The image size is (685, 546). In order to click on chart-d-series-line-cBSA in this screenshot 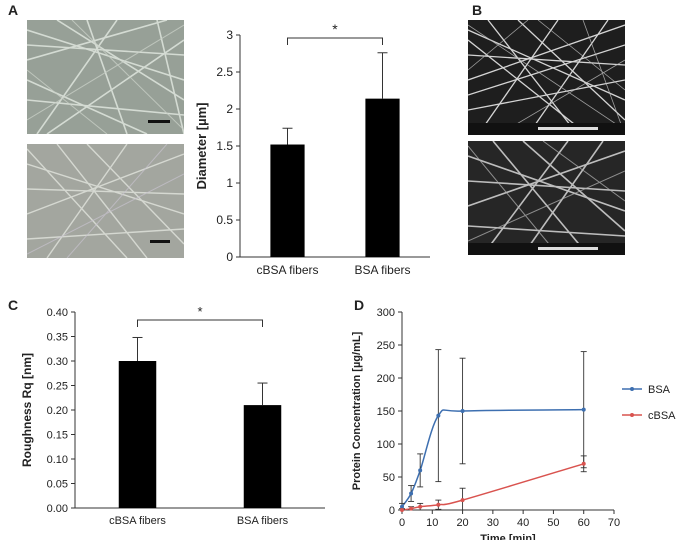, I will do `click(492, 487)`.